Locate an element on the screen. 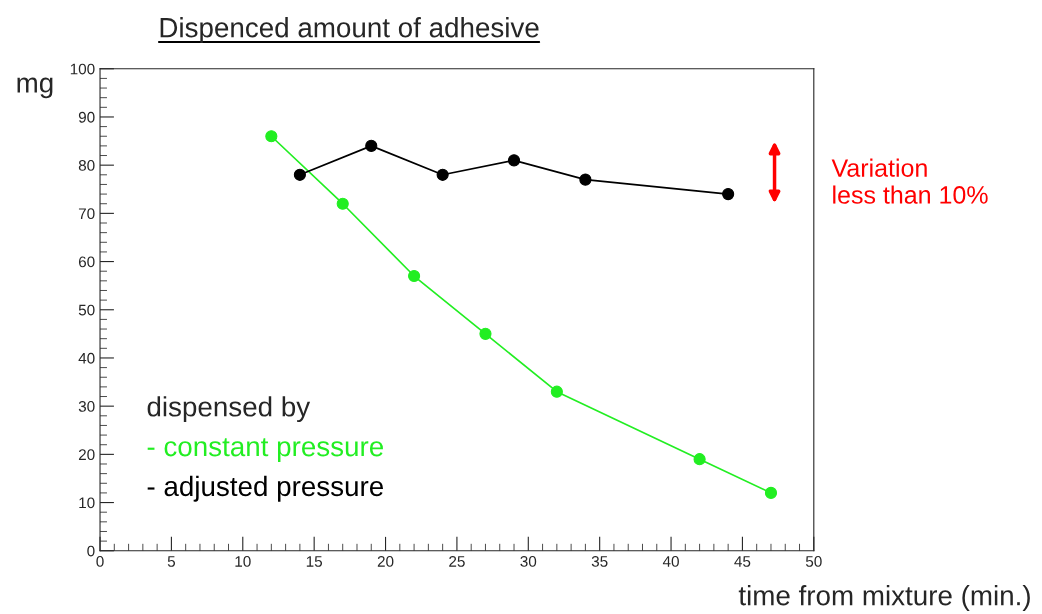 This screenshot has width=1042, height=614. x-tick-label: 35 is located at coordinates (599, 561).